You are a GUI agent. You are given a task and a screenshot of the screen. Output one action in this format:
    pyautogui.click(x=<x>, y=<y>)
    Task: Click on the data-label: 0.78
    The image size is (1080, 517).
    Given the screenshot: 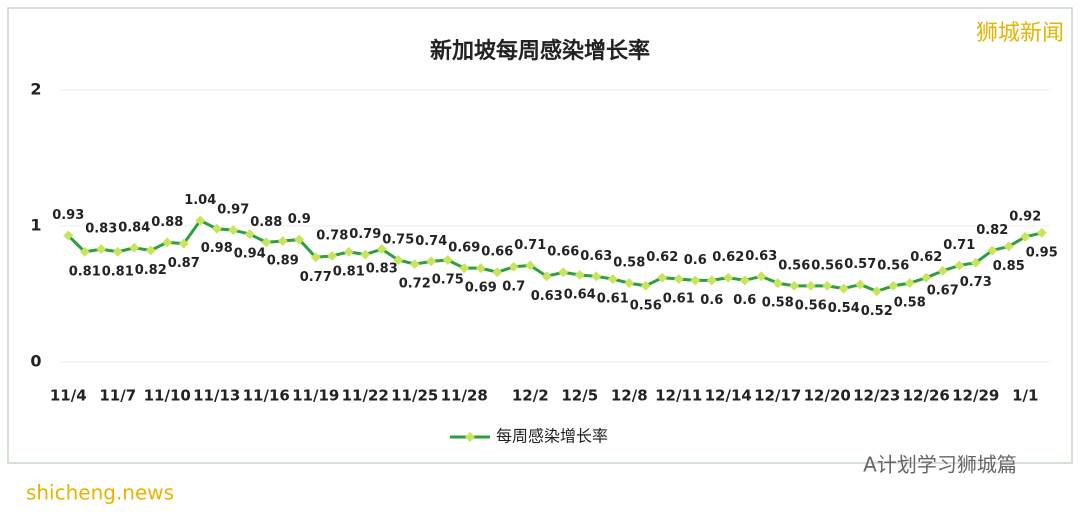 What is the action you would take?
    pyautogui.click(x=332, y=235)
    